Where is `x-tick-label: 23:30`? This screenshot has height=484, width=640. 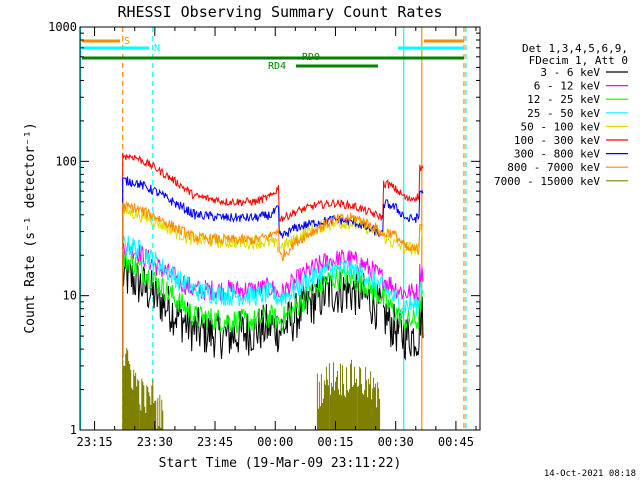
x-tick-label: 23:30 is located at coordinates (155, 442).